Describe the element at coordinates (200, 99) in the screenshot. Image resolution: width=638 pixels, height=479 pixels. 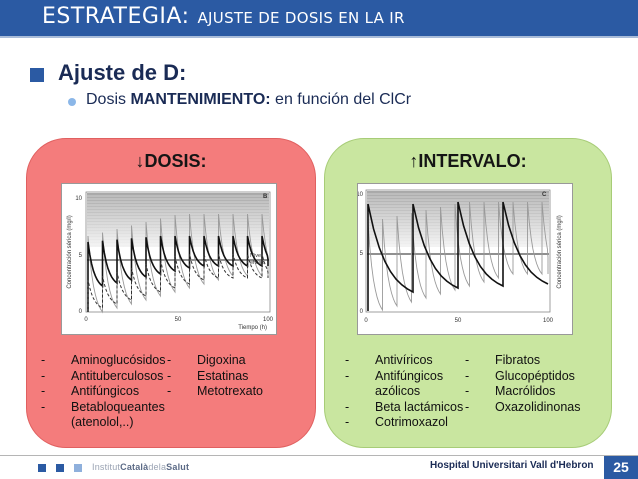
I see `subpoint-bold: MANTENIMIENTO:` at that location.